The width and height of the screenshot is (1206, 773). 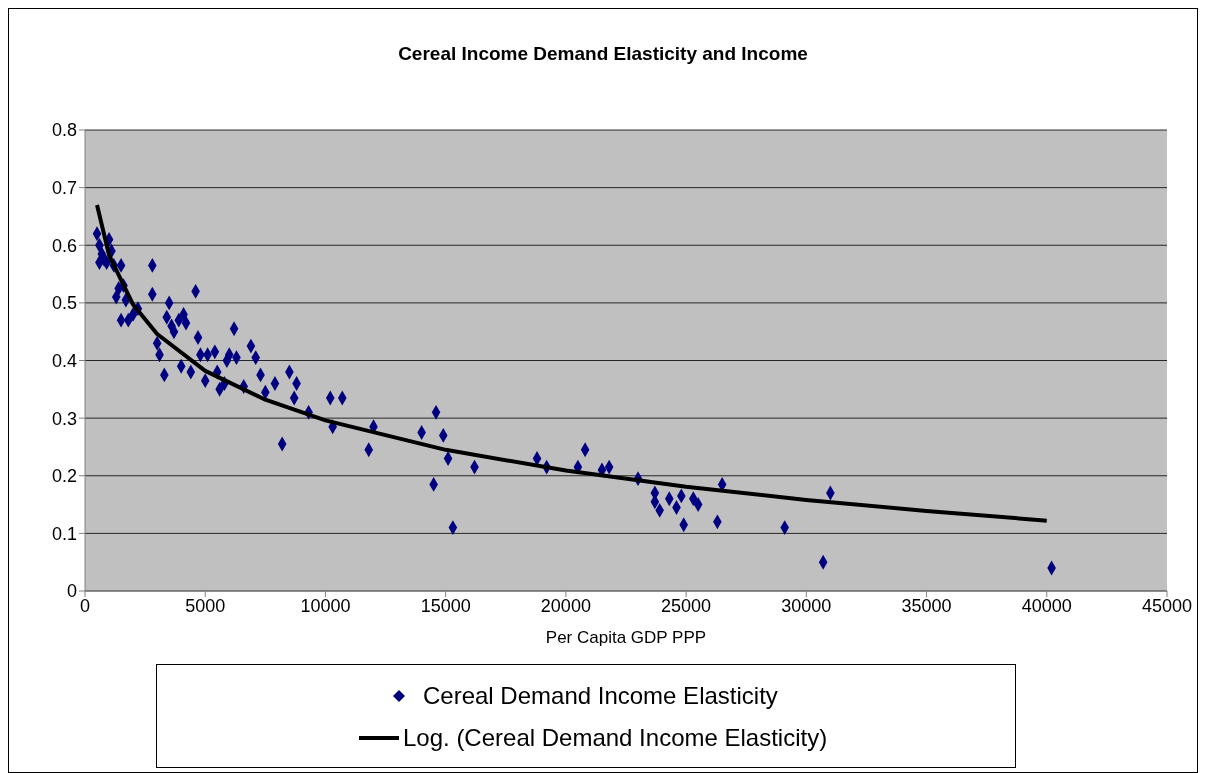 What do you see at coordinates (64, 303) in the screenshot?
I see `y-tick-label: 0.5` at bounding box center [64, 303].